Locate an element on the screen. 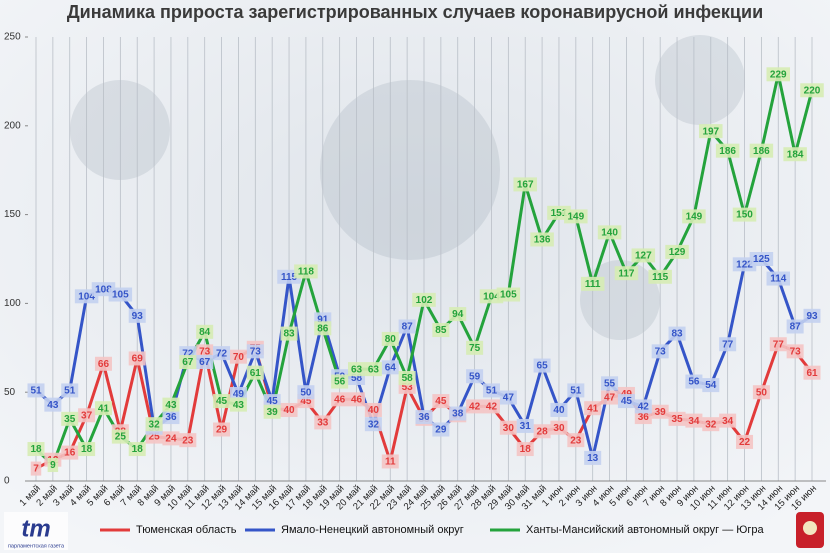 This screenshot has height=553, width=830. data-label: 30 is located at coordinates (559, 428).